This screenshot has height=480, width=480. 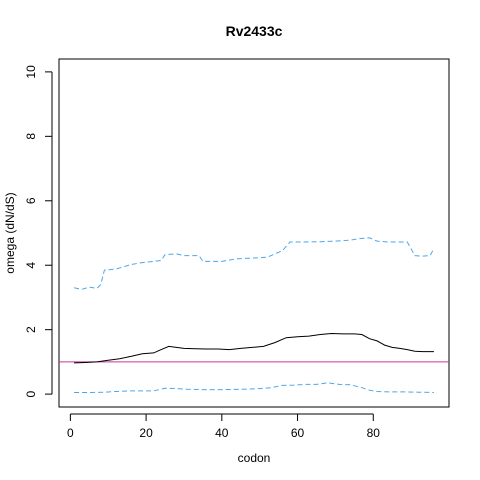 What do you see at coordinates (254, 31) in the screenshot?
I see `chart-title: Rv2433c` at bounding box center [254, 31].